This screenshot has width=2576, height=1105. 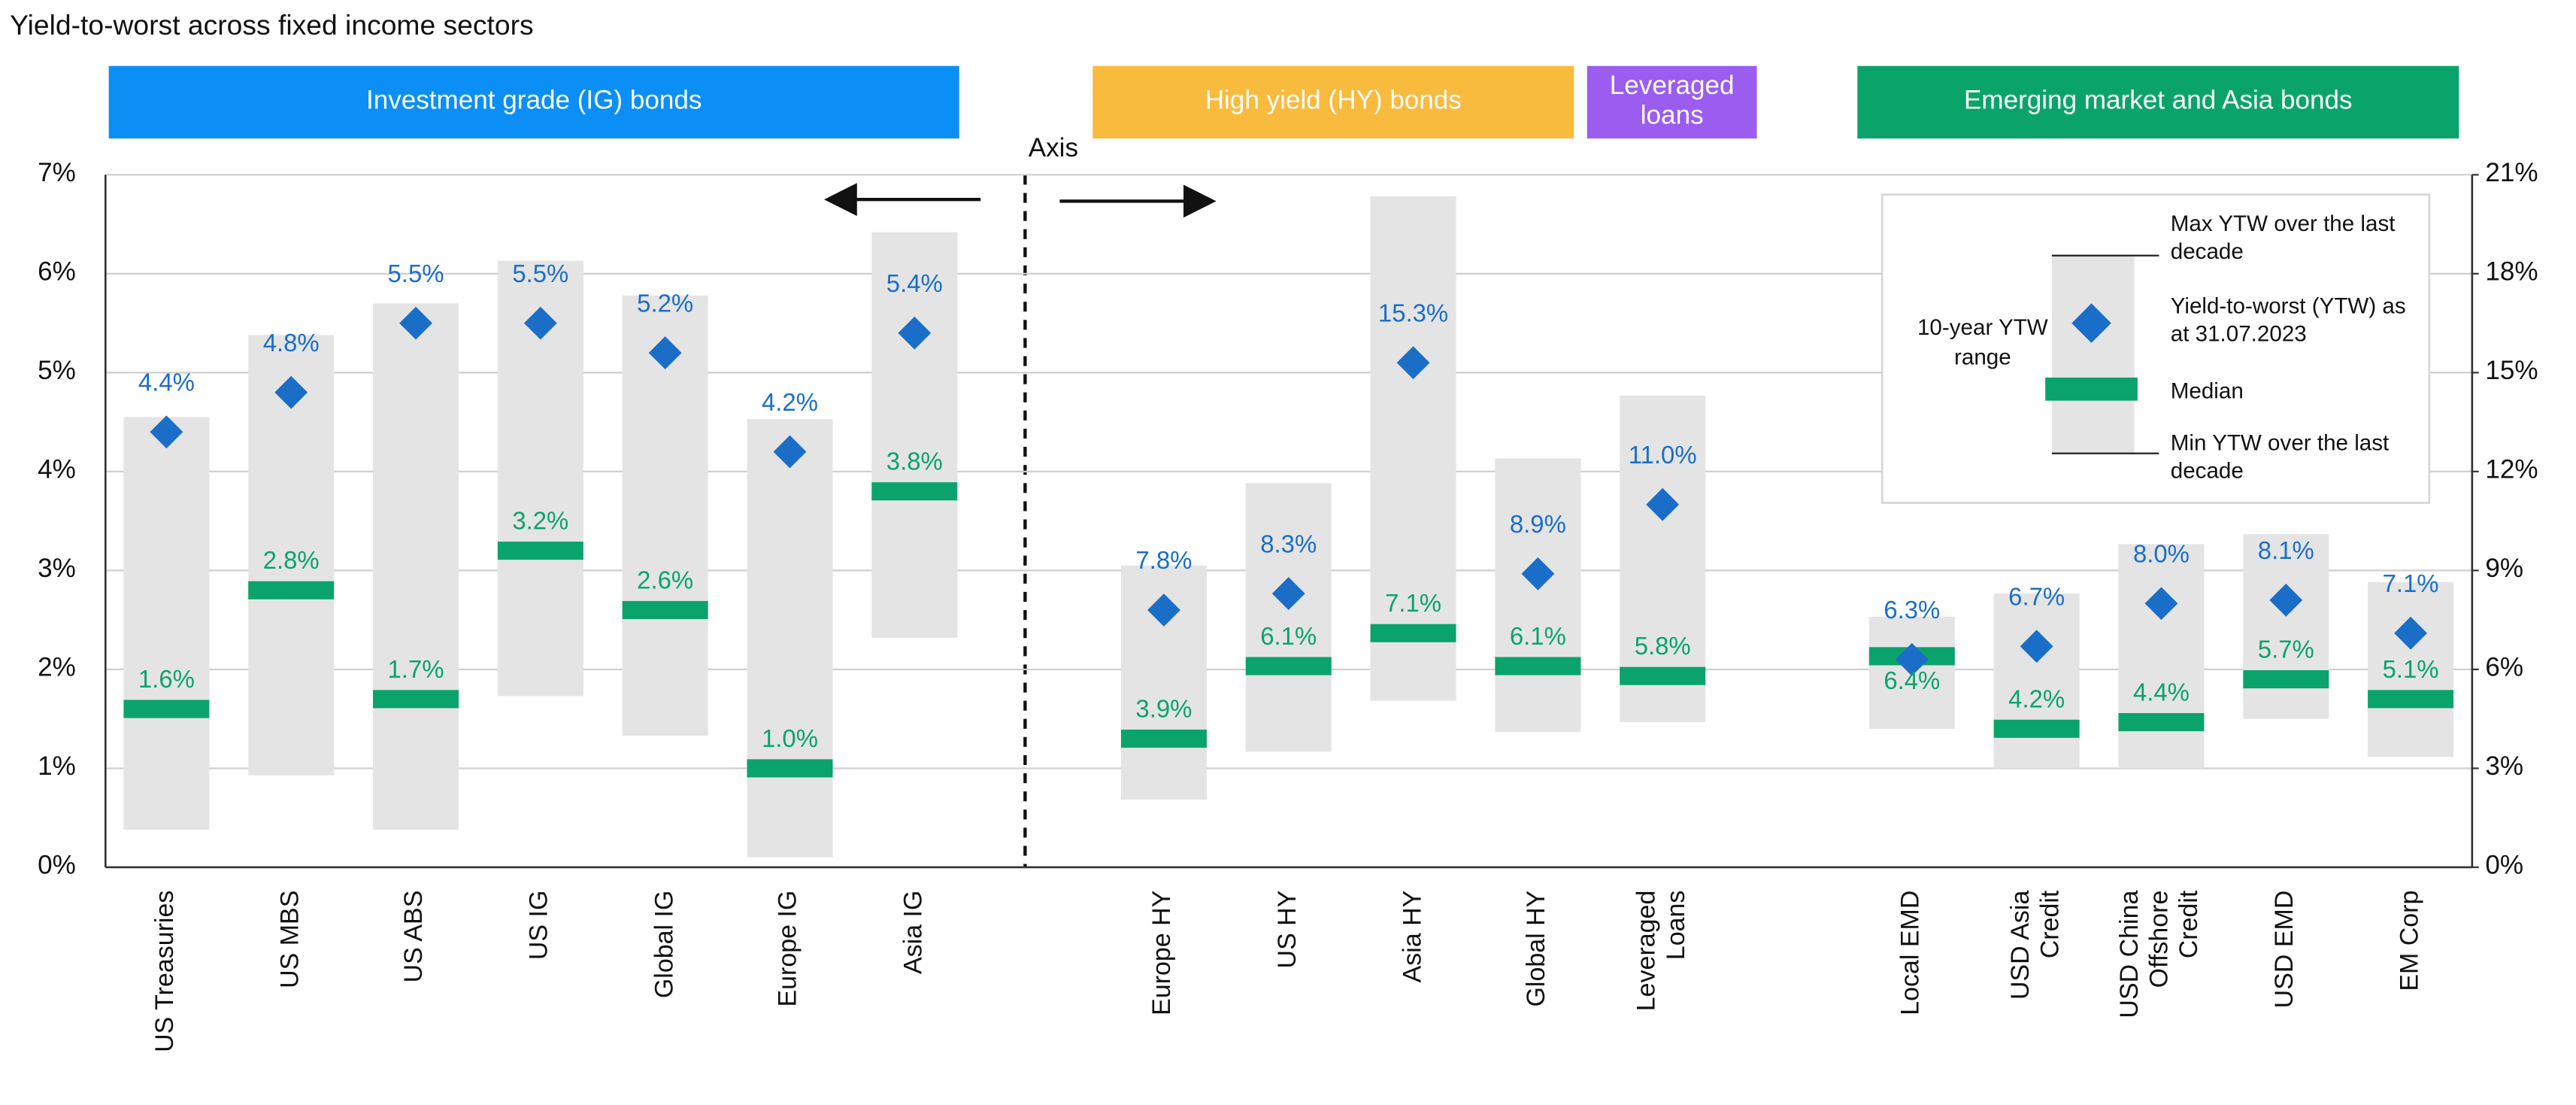 What do you see at coordinates (2504, 767) in the screenshot?
I see `y2-tick-label: 3%` at bounding box center [2504, 767].